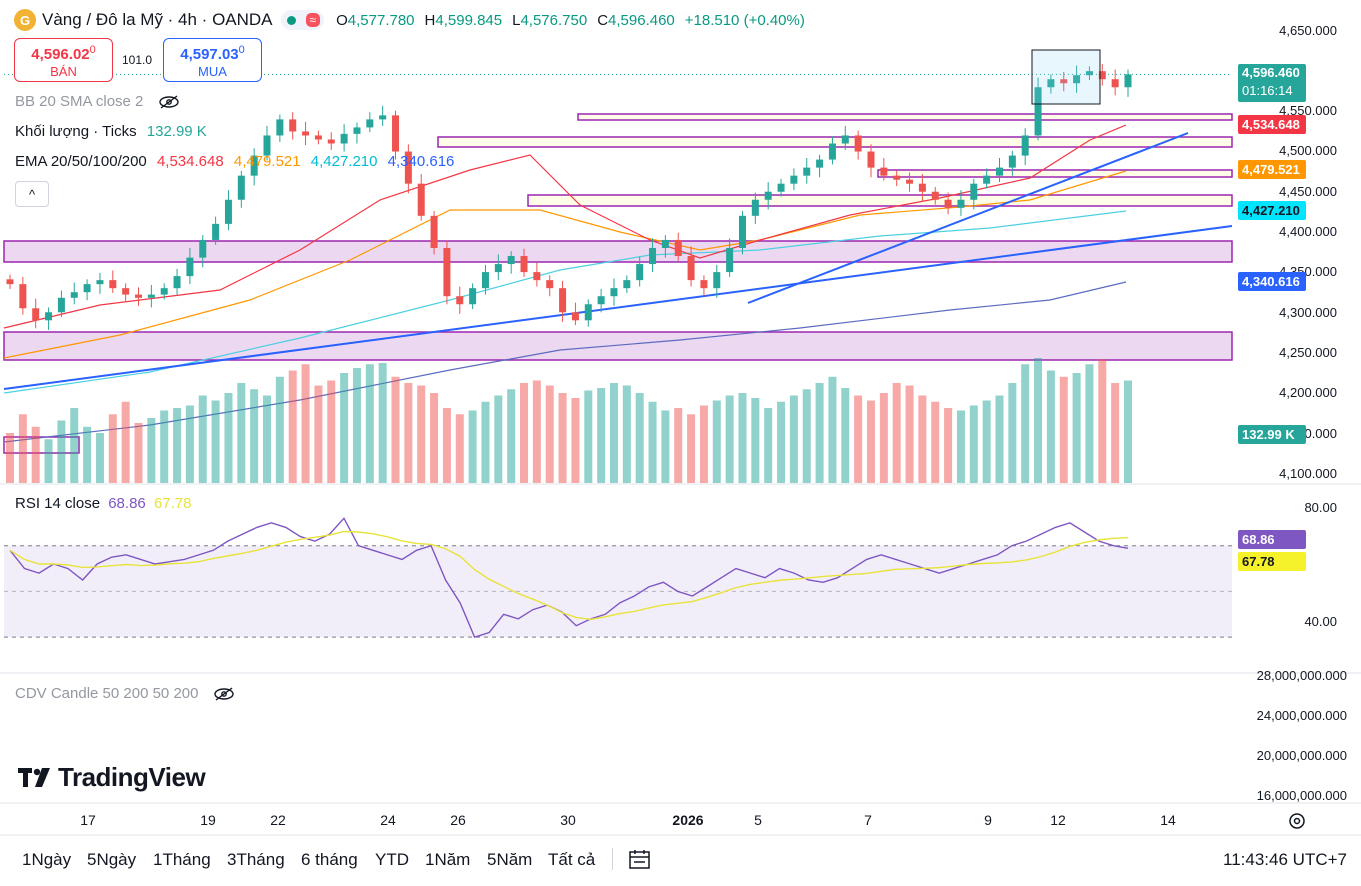 This screenshot has height=886, width=1361. Describe the element at coordinates (392, 859) in the screenshot. I see `range-ytd: YTD` at that location.